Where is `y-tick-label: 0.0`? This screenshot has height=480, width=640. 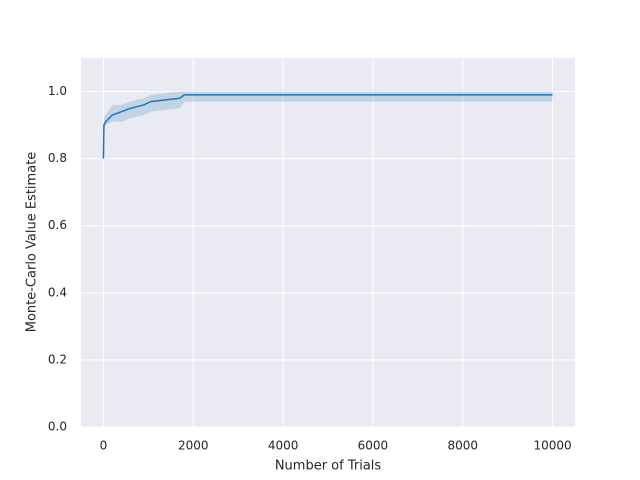
y-tick-label: 0.0 is located at coordinates (57, 427).